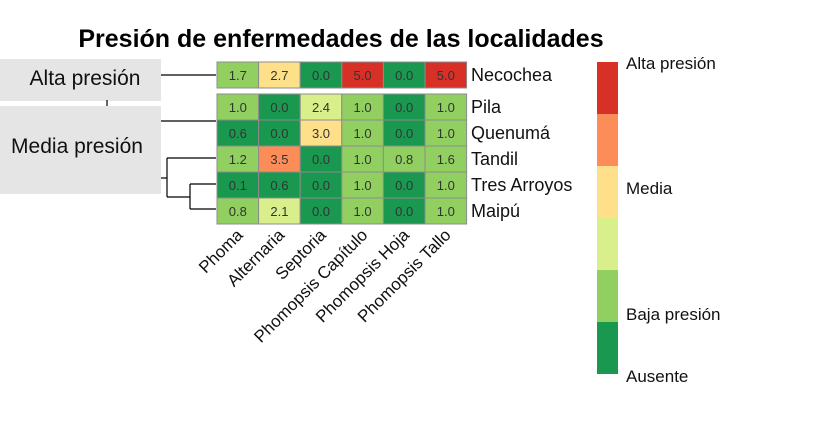 This screenshot has height=442, width=820. I want to click on row-label: Quenumá, so click(511, 133).